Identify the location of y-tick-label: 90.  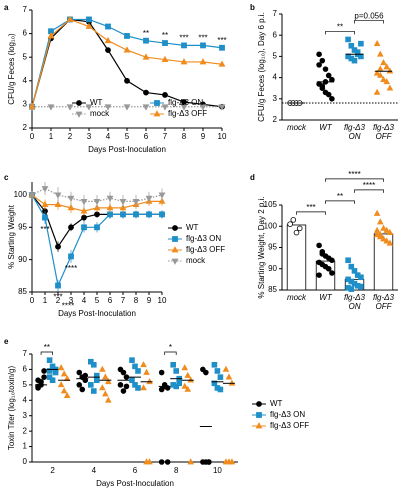
(272, 268).